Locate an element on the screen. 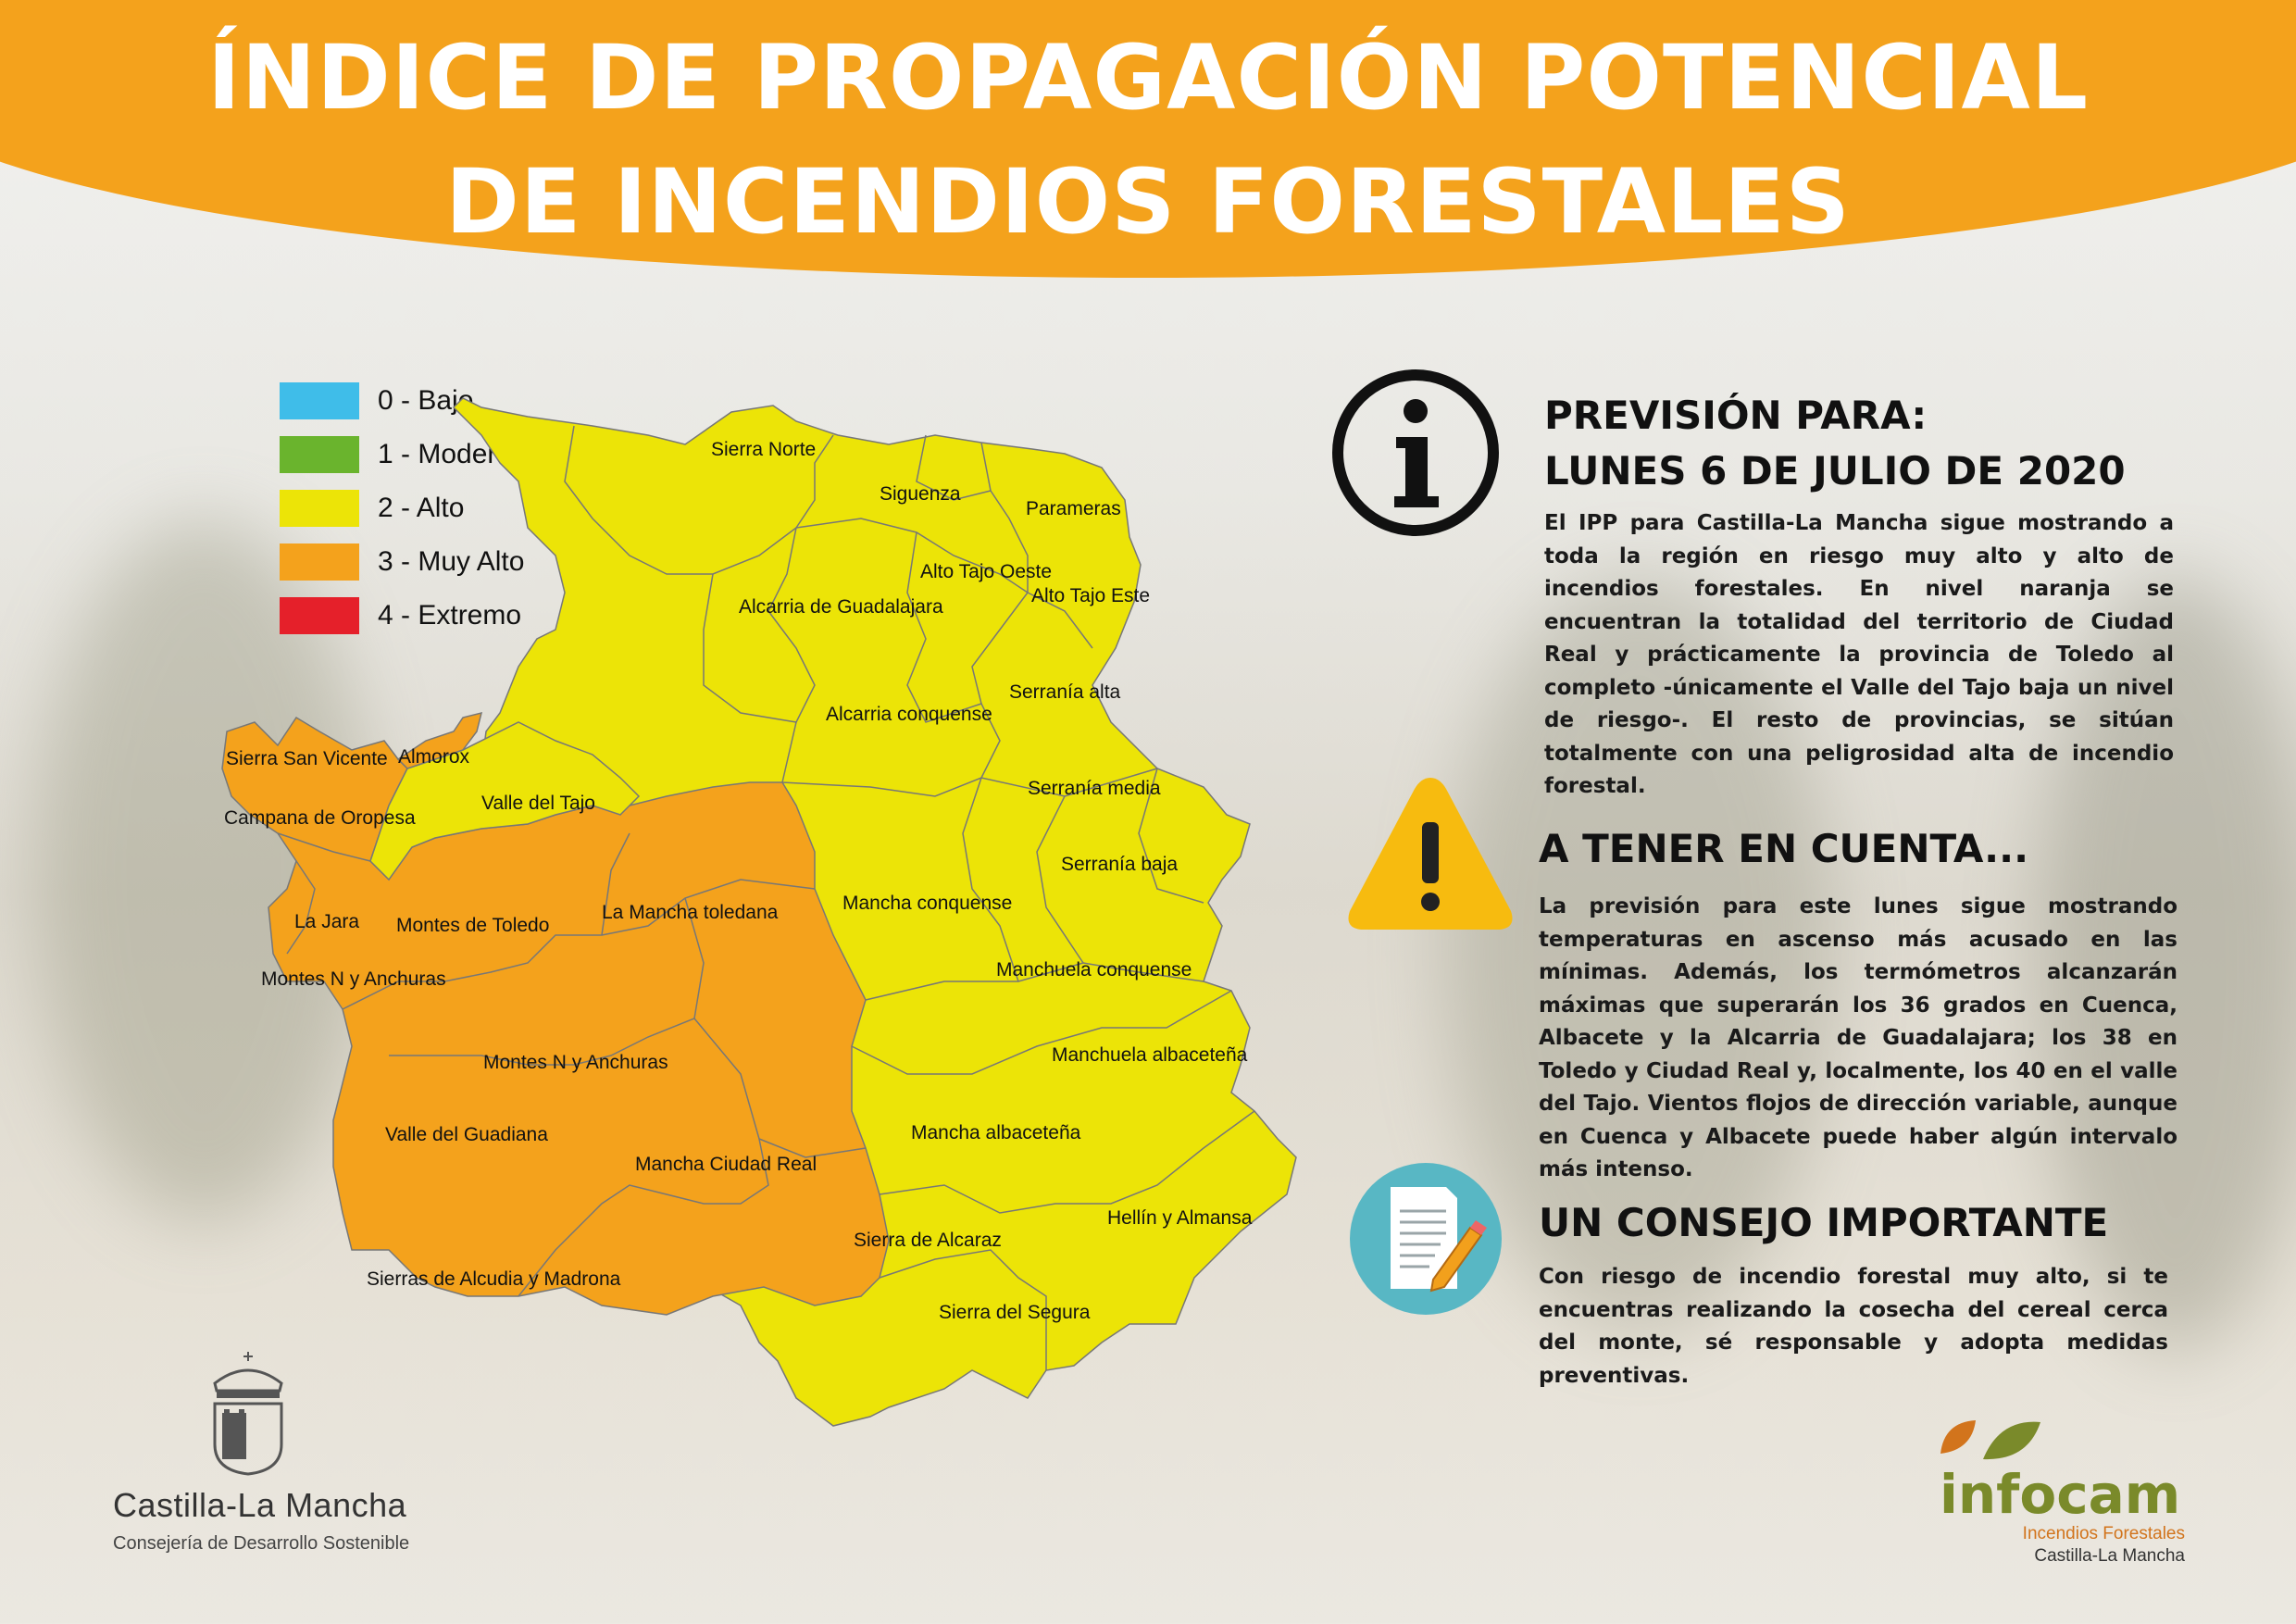 Image resolution: width=2296 pixels, height=1624 pixels. region-label: Manchuela conquense is located at coordinates (1094, 970).